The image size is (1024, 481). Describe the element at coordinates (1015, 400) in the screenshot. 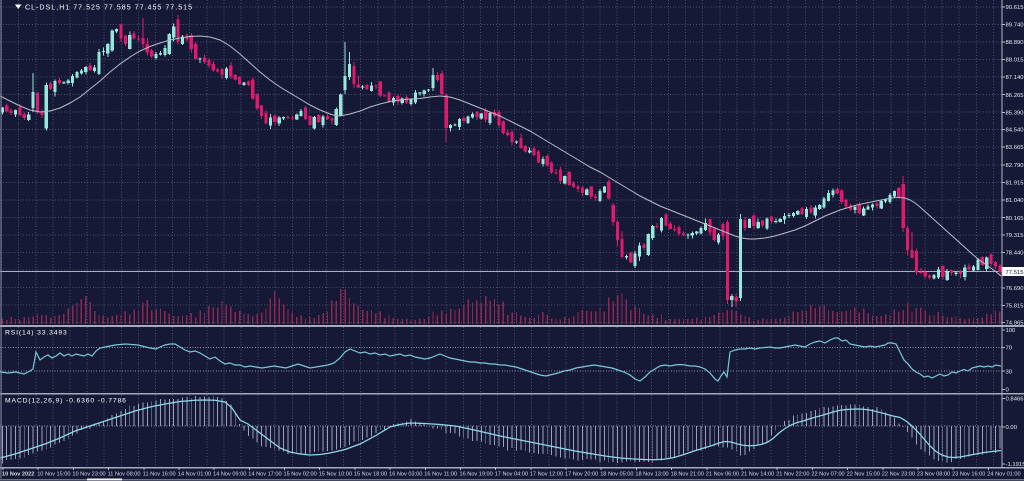

I see `svg-text: 0.8466` at that location.